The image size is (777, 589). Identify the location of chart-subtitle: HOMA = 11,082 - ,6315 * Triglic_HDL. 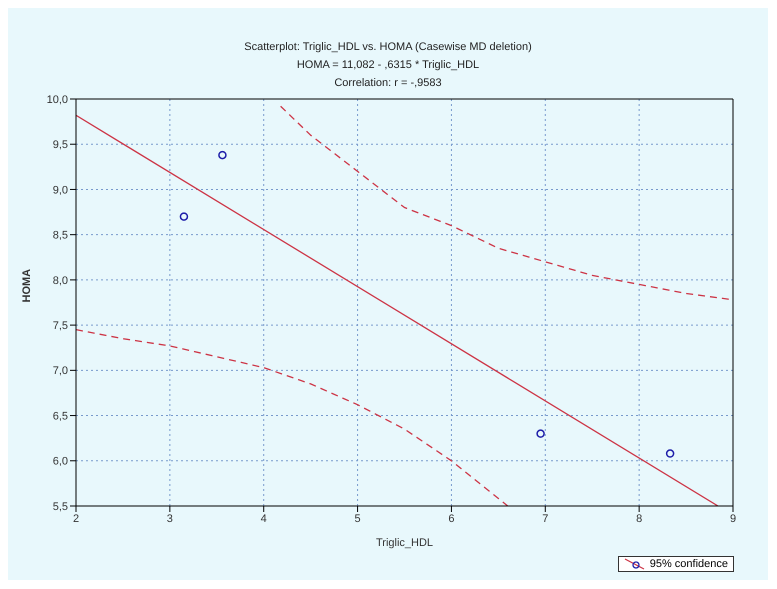
(388, 65).